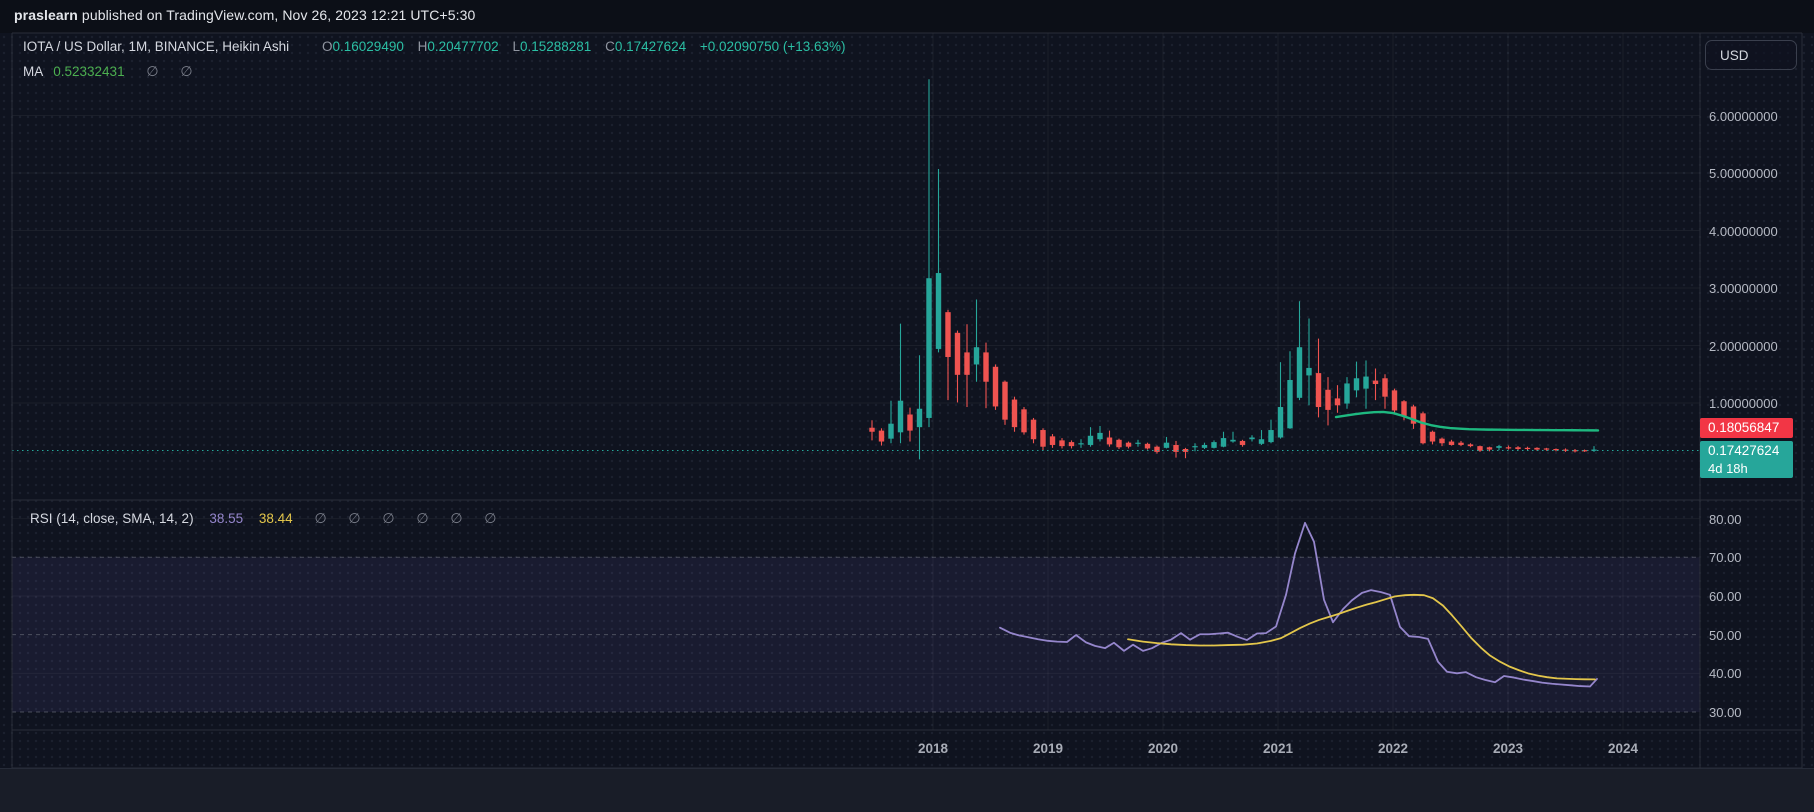 Image resolution: width=1814 pixels, height=812 pixels. What do you see at coordinates (1725, 674) in the screenshot?
I see `rsi-tick-label: 40.00` at bounding box center [1725, 674].